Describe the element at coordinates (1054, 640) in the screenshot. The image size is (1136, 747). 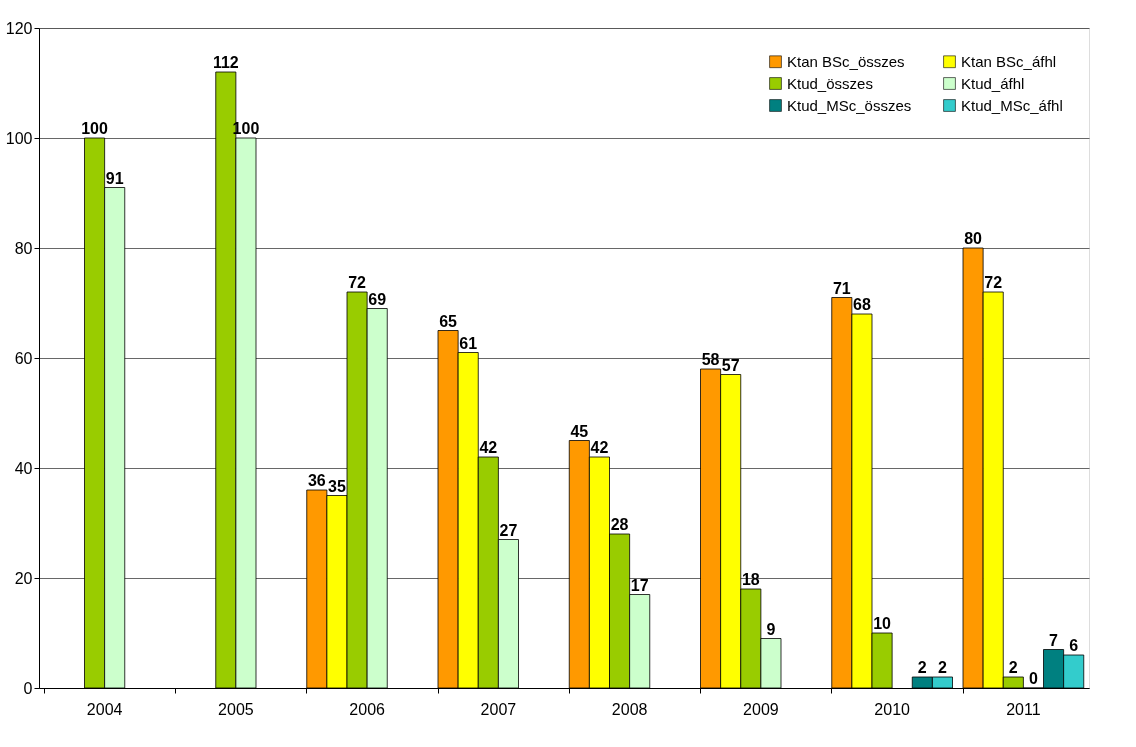
I see `data-label: 7` at that location.